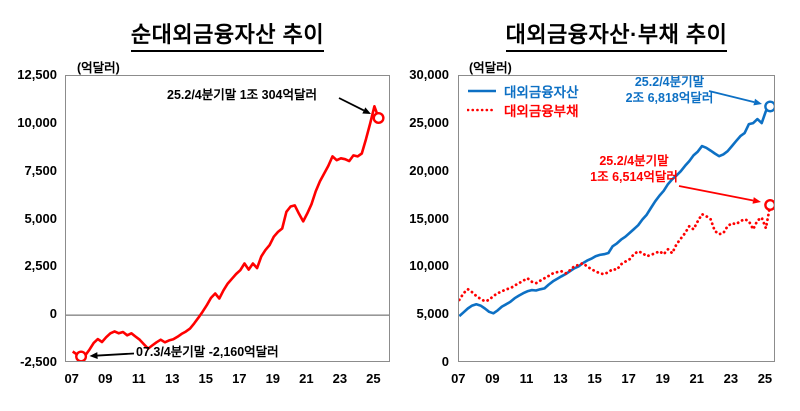 Image resolution: width=800 pixels, height=411 pixels. I want to click on annotation-line: 1조 6,514억달러, so click(634, 177).